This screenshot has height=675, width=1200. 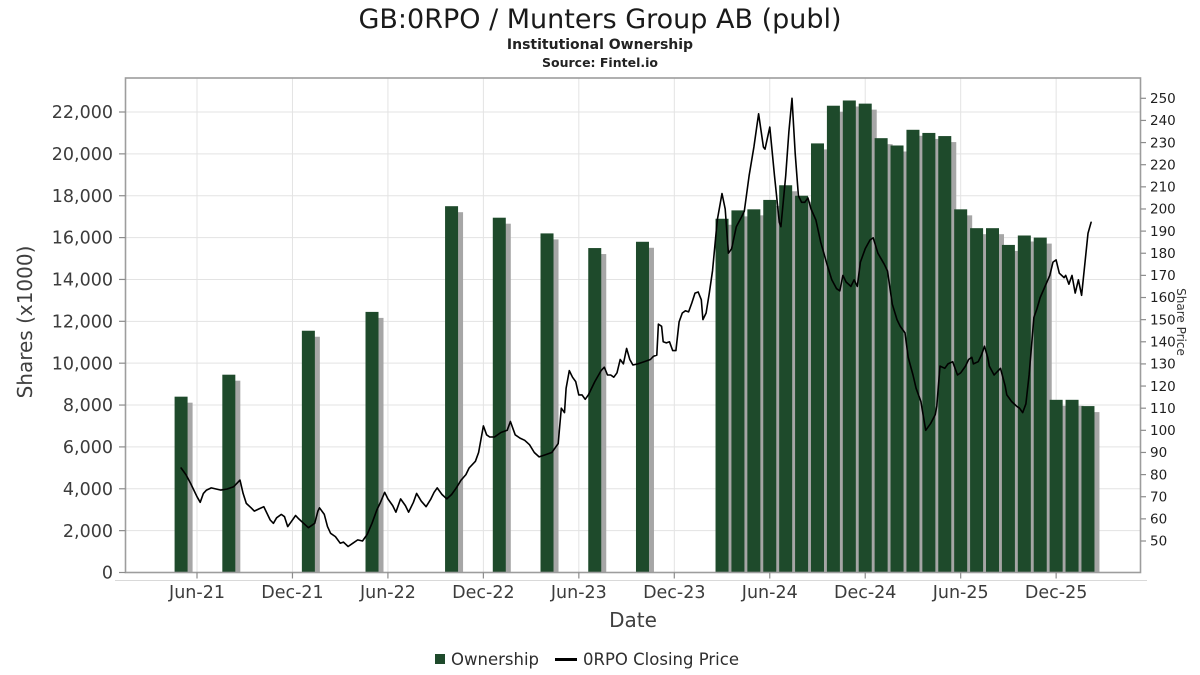 I want to click on ownership-legend-swatch-icon, so click(x=440, y=659).